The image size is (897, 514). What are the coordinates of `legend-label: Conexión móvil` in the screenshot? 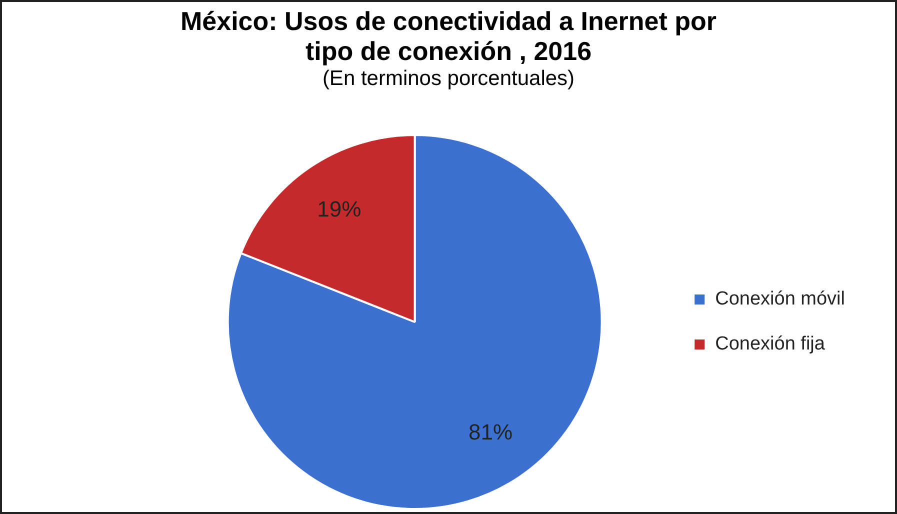 It's located at (780, 299).